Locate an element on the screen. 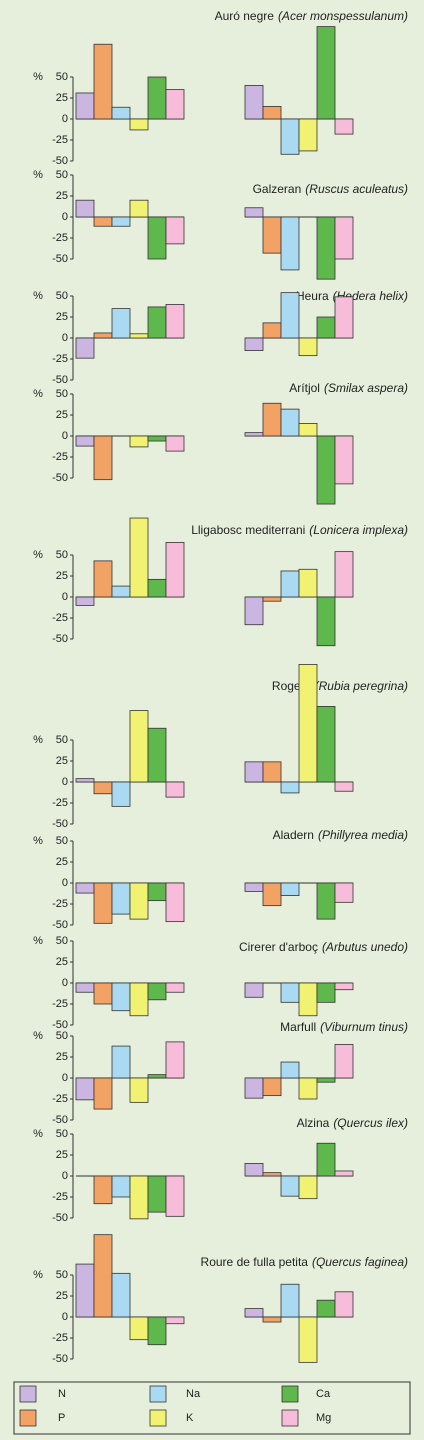  title-species: (Rubia peregrina) is located at coordinates (361, 686).